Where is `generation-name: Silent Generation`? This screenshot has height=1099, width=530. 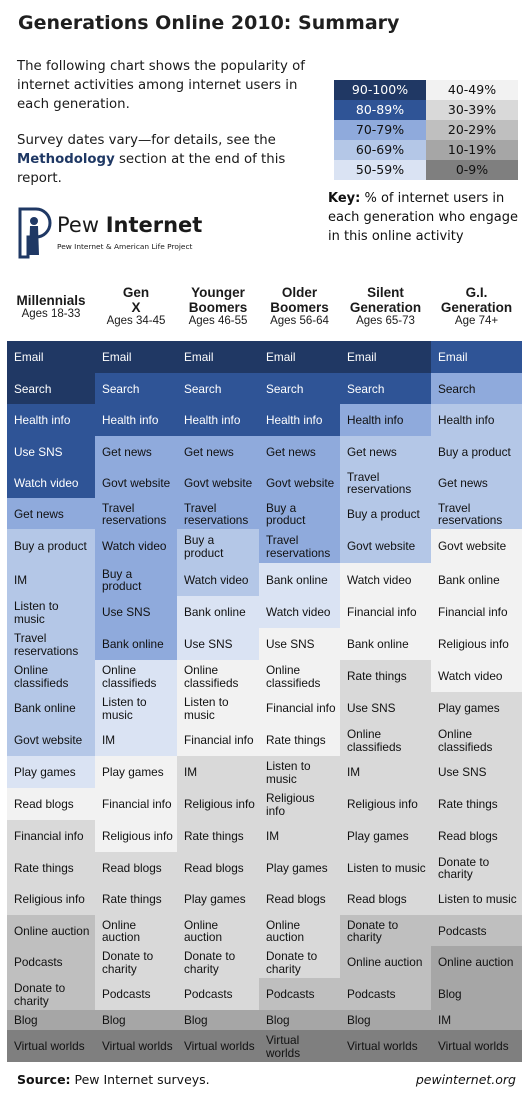
generation-name: Silent Generation is located at coordinates (385, 300).